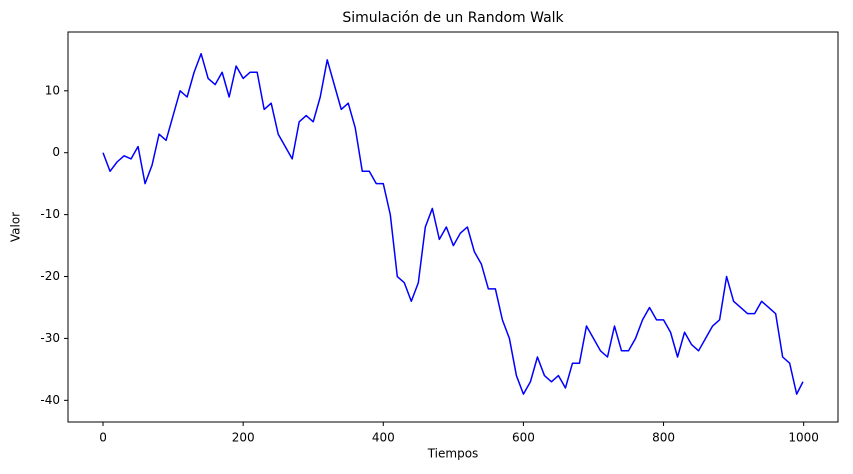 This screenshot has height=474, width=853. What do you see at coordinates (56, 152) in the screenshot?
I see `y-tick-label: 0` at bounding box center [56, 152].